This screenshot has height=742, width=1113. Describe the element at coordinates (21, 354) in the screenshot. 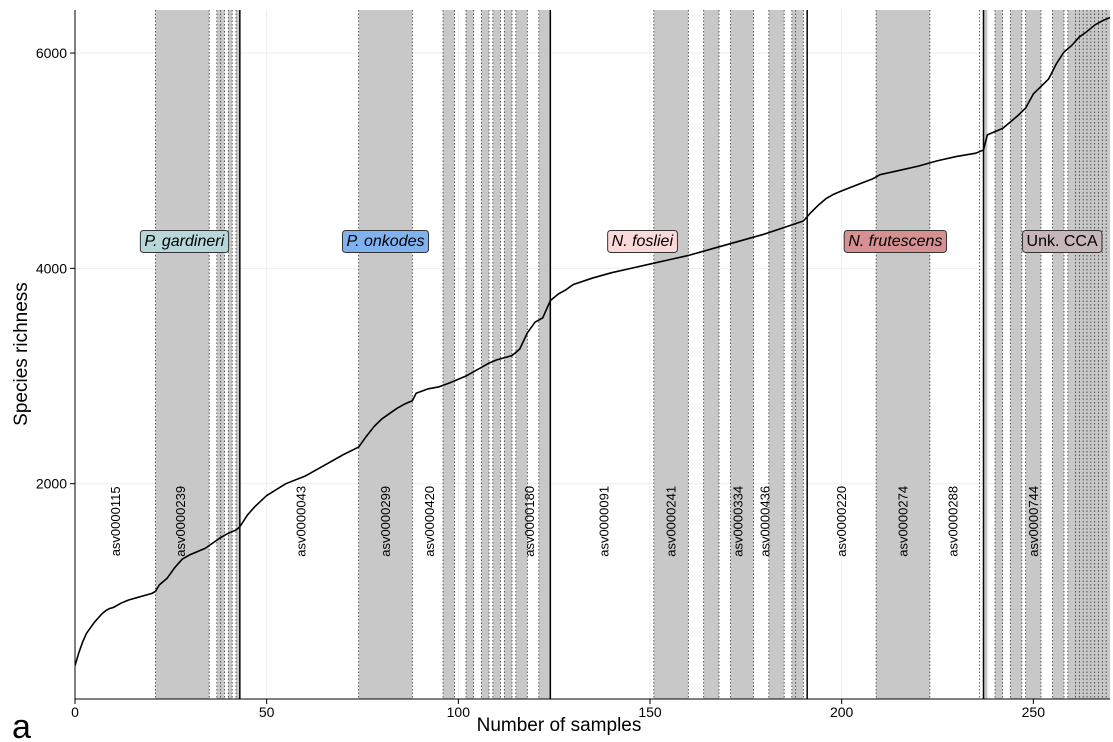

I see `y-axis-title: Species richness` at that location.